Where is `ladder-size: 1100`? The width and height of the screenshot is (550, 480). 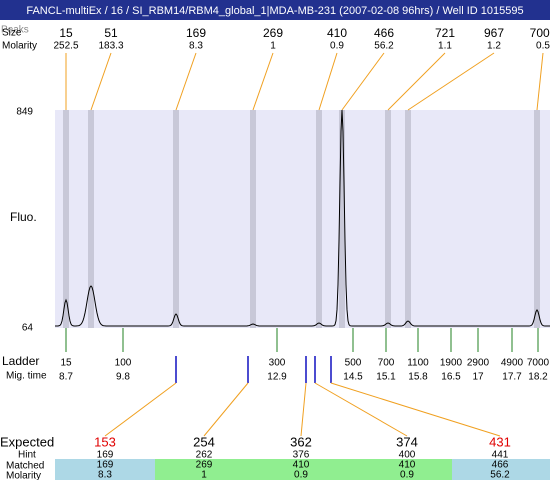
ladder-size: 1100 is located at coordinates (418, 363).